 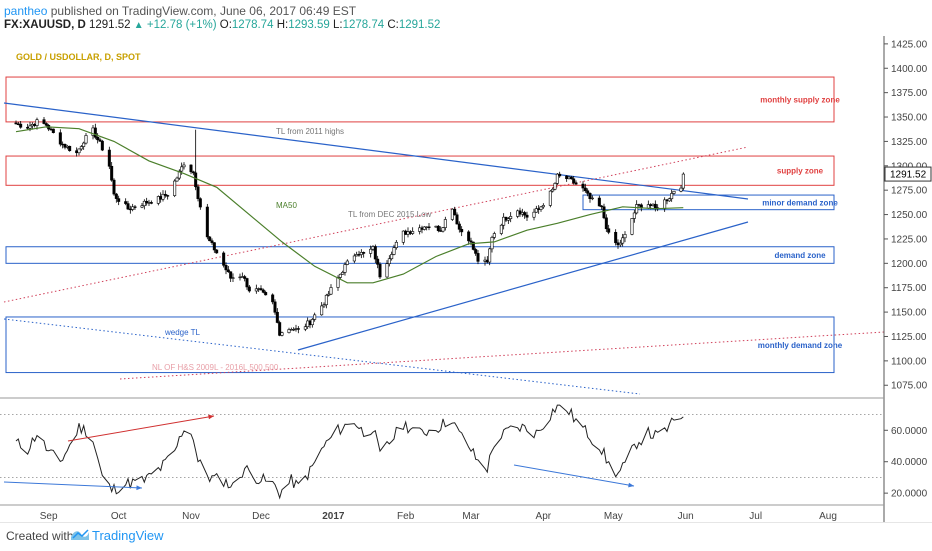 I want to click on price-tick-label: 1175.00, so click(x=909, y=288).